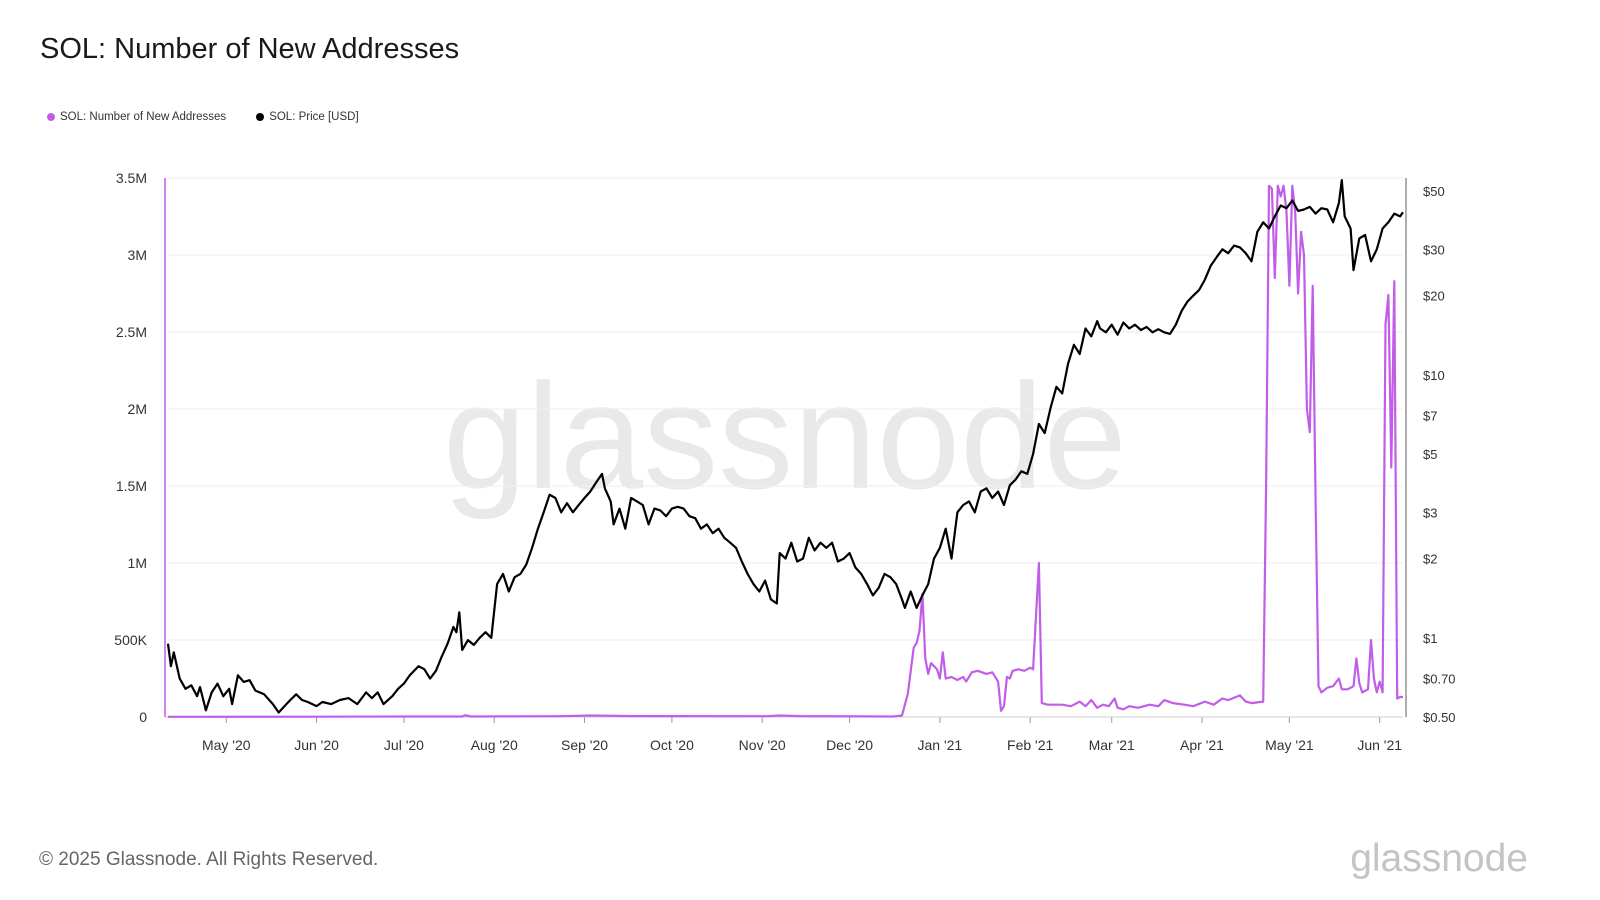 Image resolution: width=1600 pixels, height=900 pixels. I want to click on y-right-tick-label: $30, so click(1434, 249).